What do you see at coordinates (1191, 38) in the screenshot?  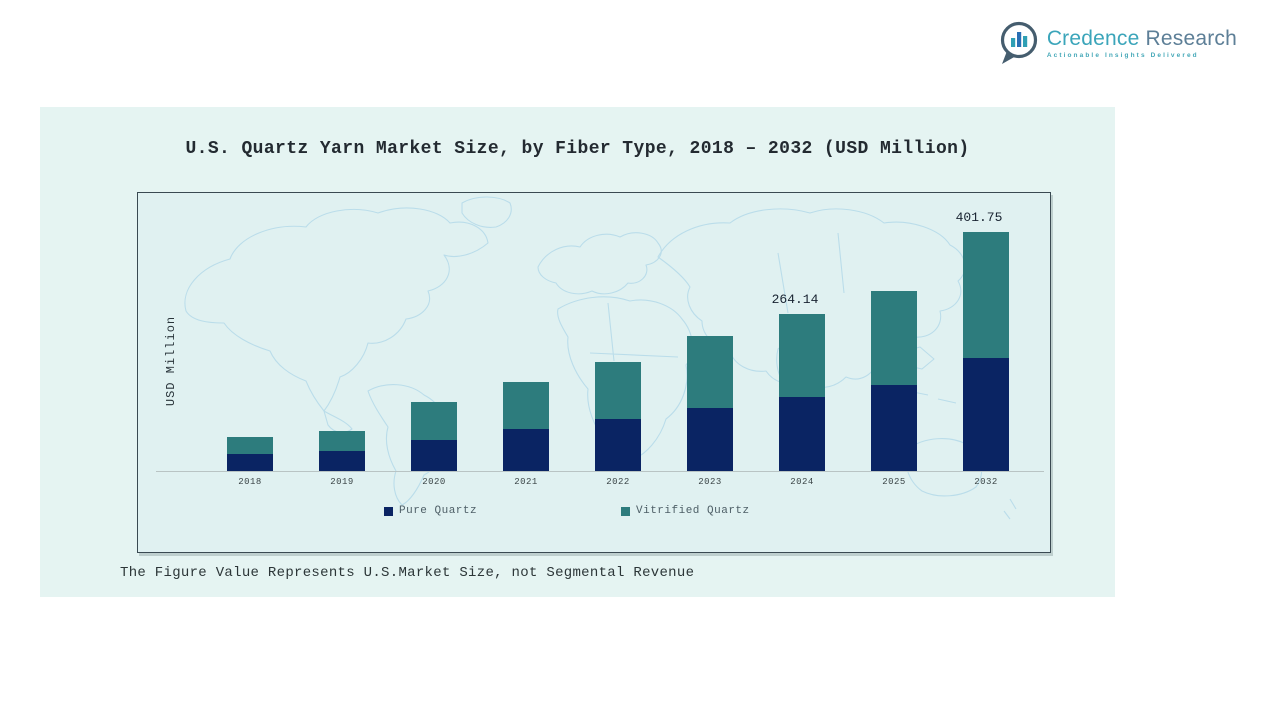 I see `logo-brand-secondary: Research` at bounding box center [1191, 38].